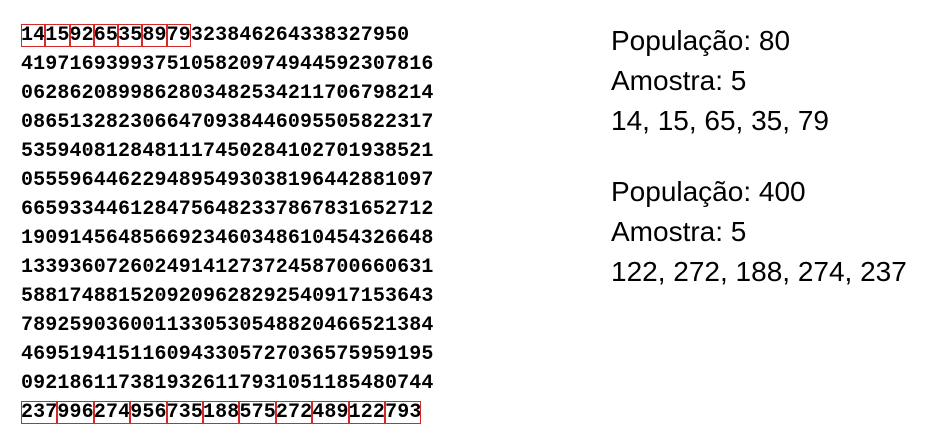  I want to click on highlighted-number: 35, so click(130, 35).